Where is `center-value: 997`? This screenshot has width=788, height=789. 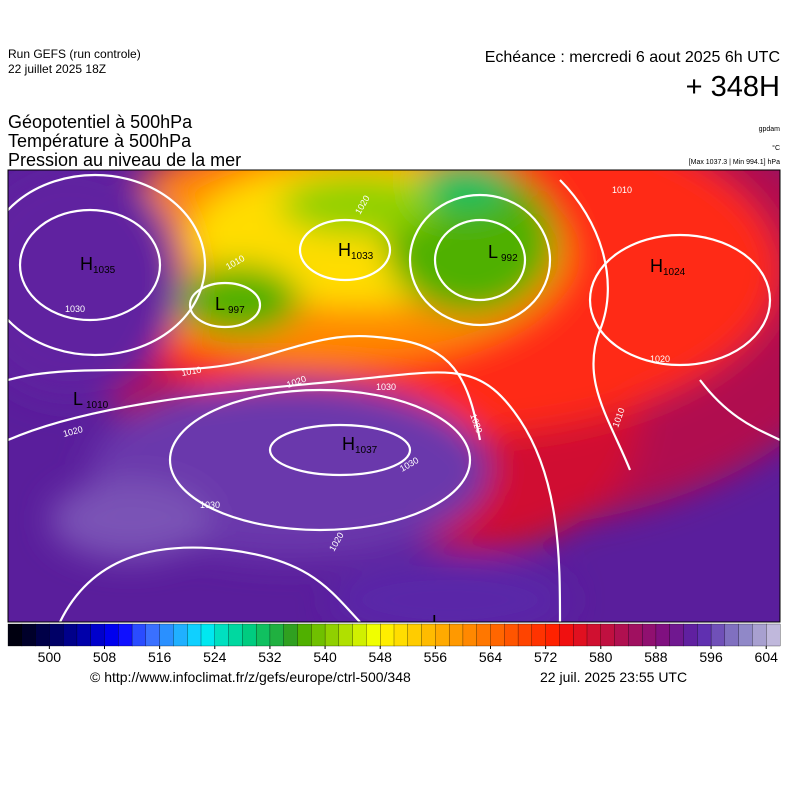
center-value: 997 is located at coordinates (236, 310).